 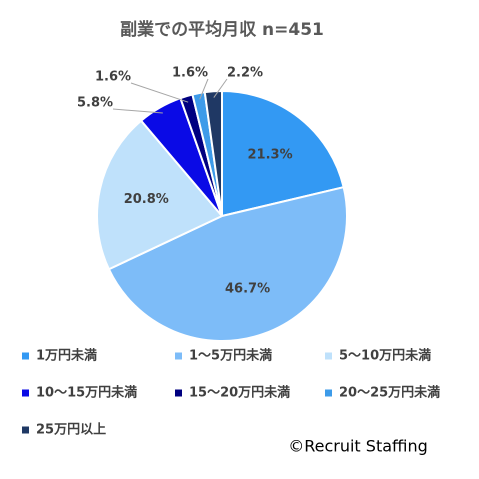 I want to click on legend-label: 1～5万円未満, so click(x=230, y=356).